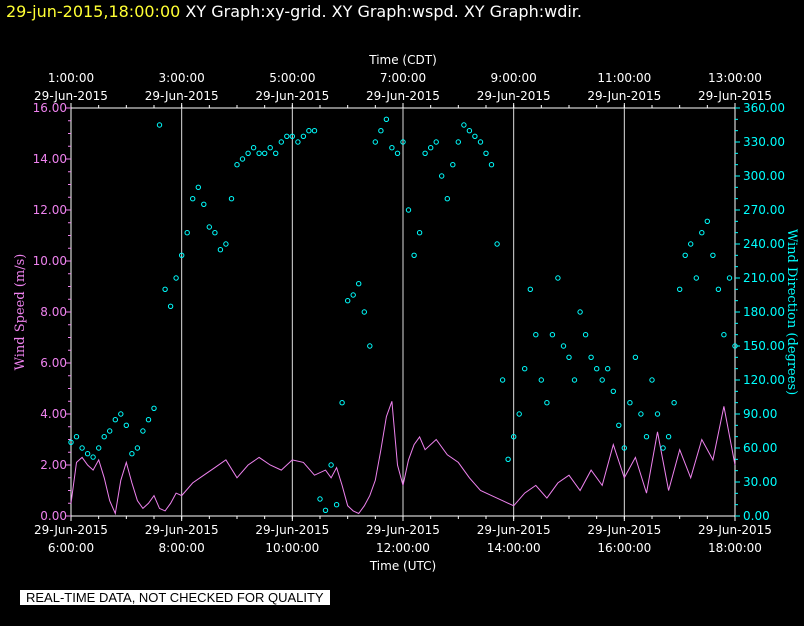 This screenshot has width=804, height=626. What do you see at coordinates (20, 312) in the screenshot?
I see `y-left-axis-title: Wind Speed (m/s)` at bounding box center [20, 312].